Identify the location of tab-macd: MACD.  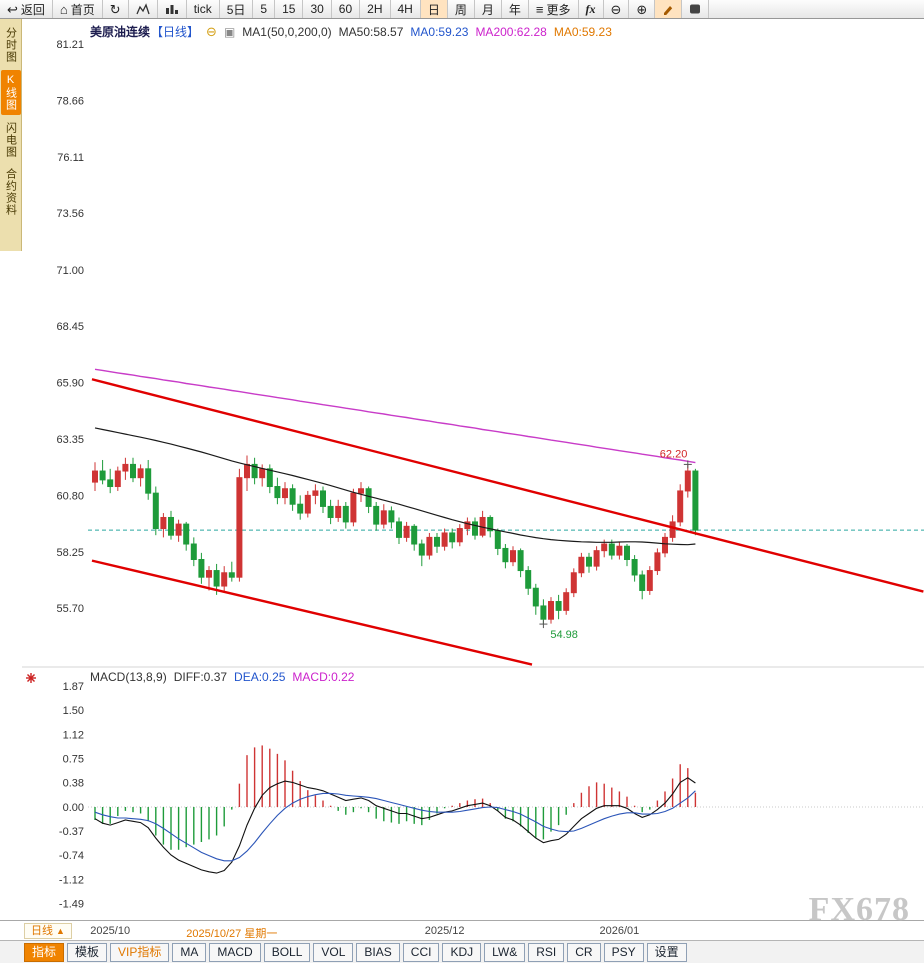
(235, 952).